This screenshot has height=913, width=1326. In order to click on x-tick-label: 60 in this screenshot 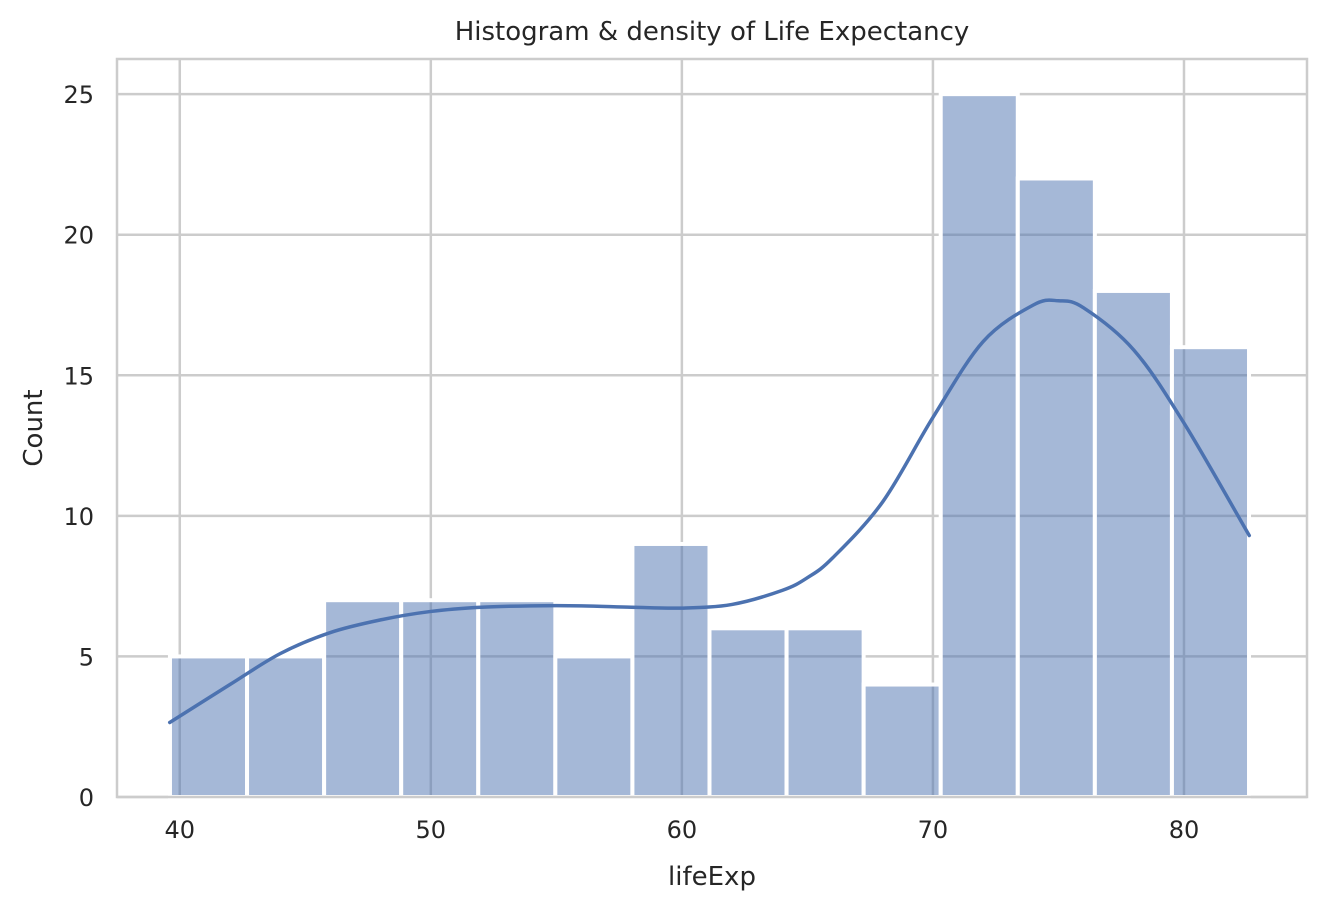, I will do `click(682, 830)`.